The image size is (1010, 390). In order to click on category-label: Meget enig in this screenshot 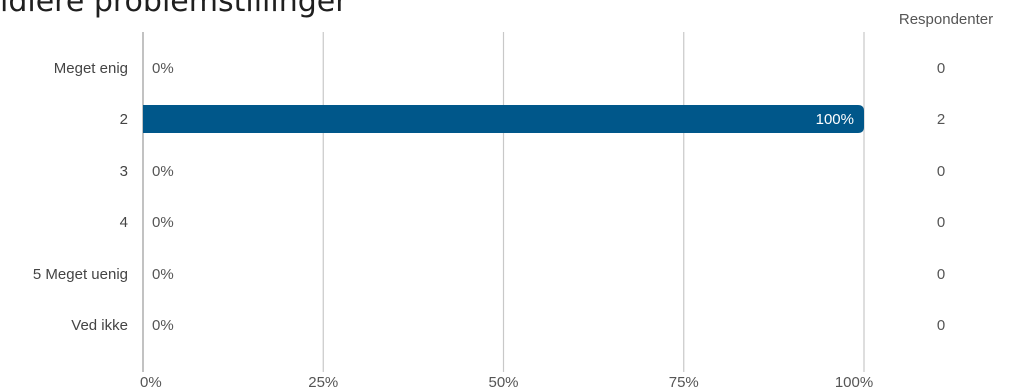, I will do `click(91, 68)`.